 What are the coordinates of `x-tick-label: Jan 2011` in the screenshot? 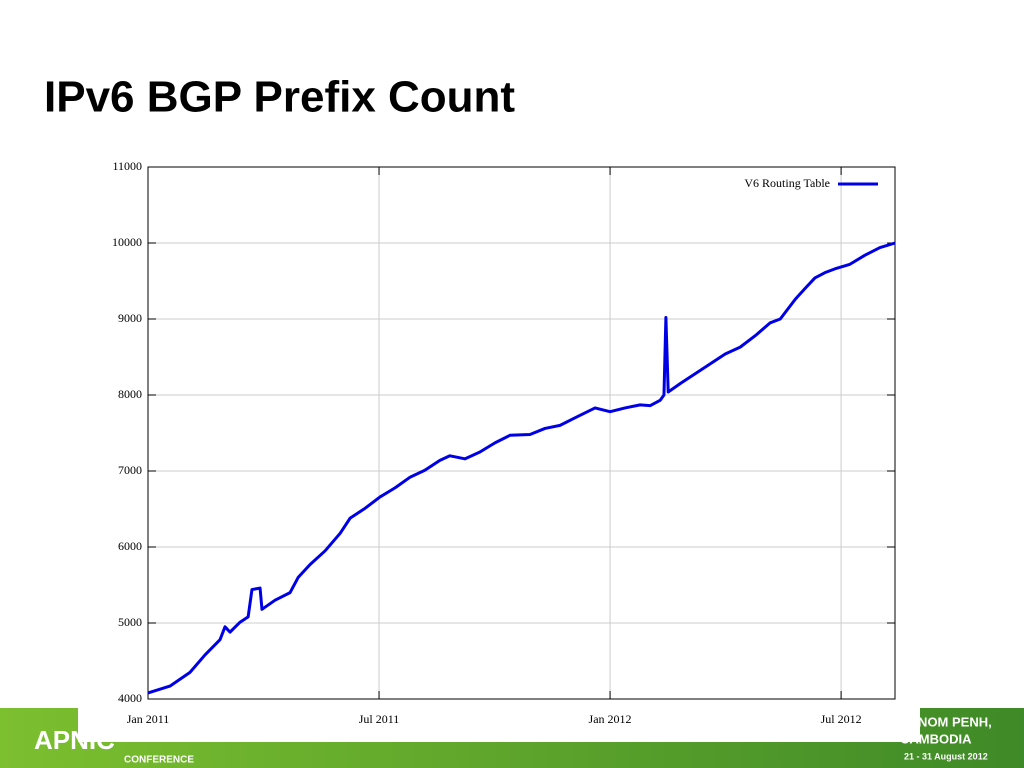 It's located at (148, 719).